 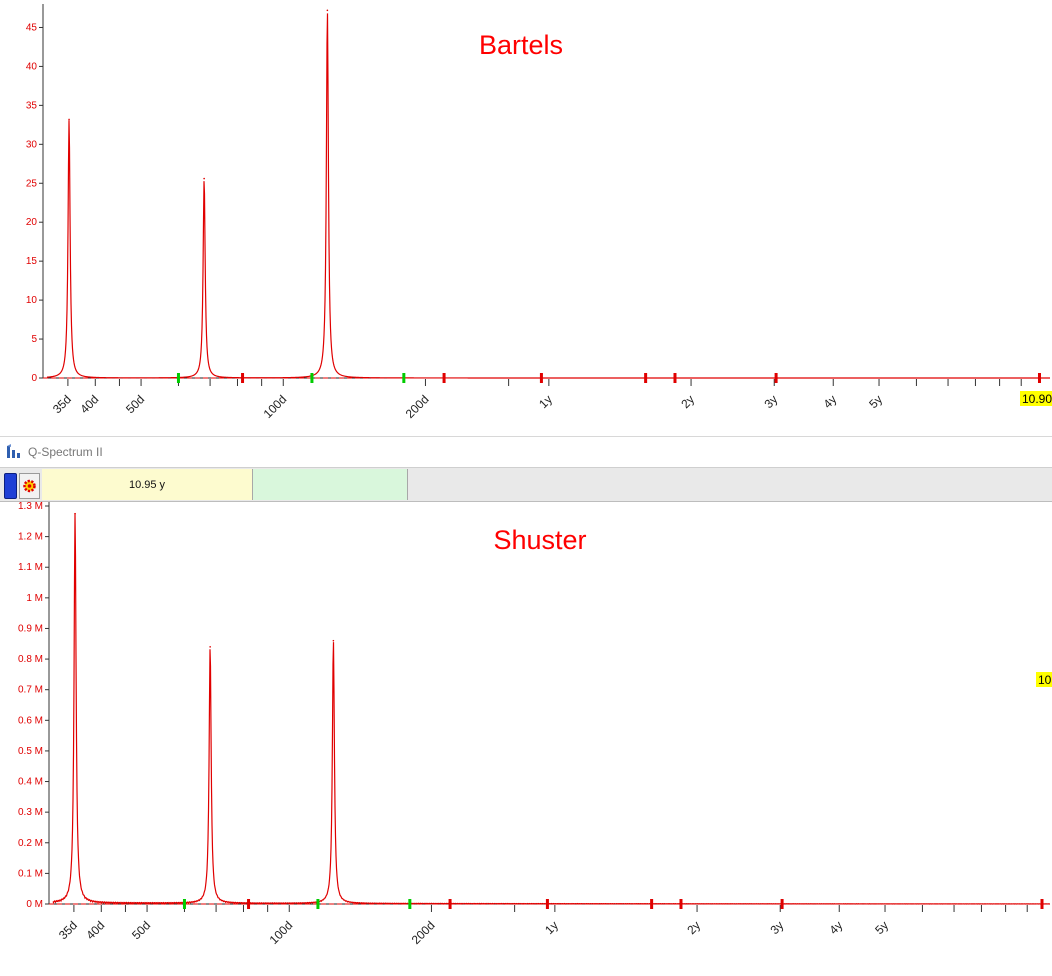 I want to click on y-tick-label: 30, so click(x=32, y=144).